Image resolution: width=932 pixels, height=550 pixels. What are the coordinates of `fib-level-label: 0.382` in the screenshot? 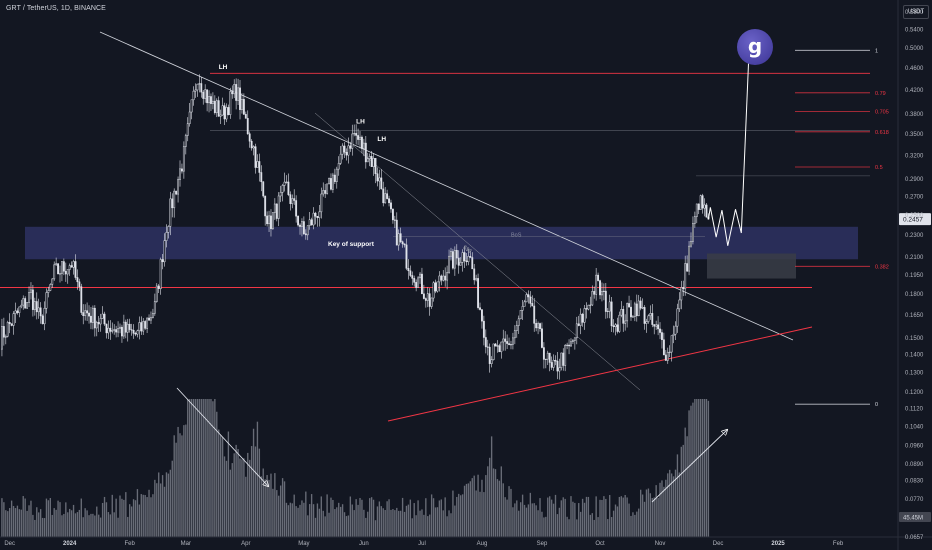 It's located at (882, 267).